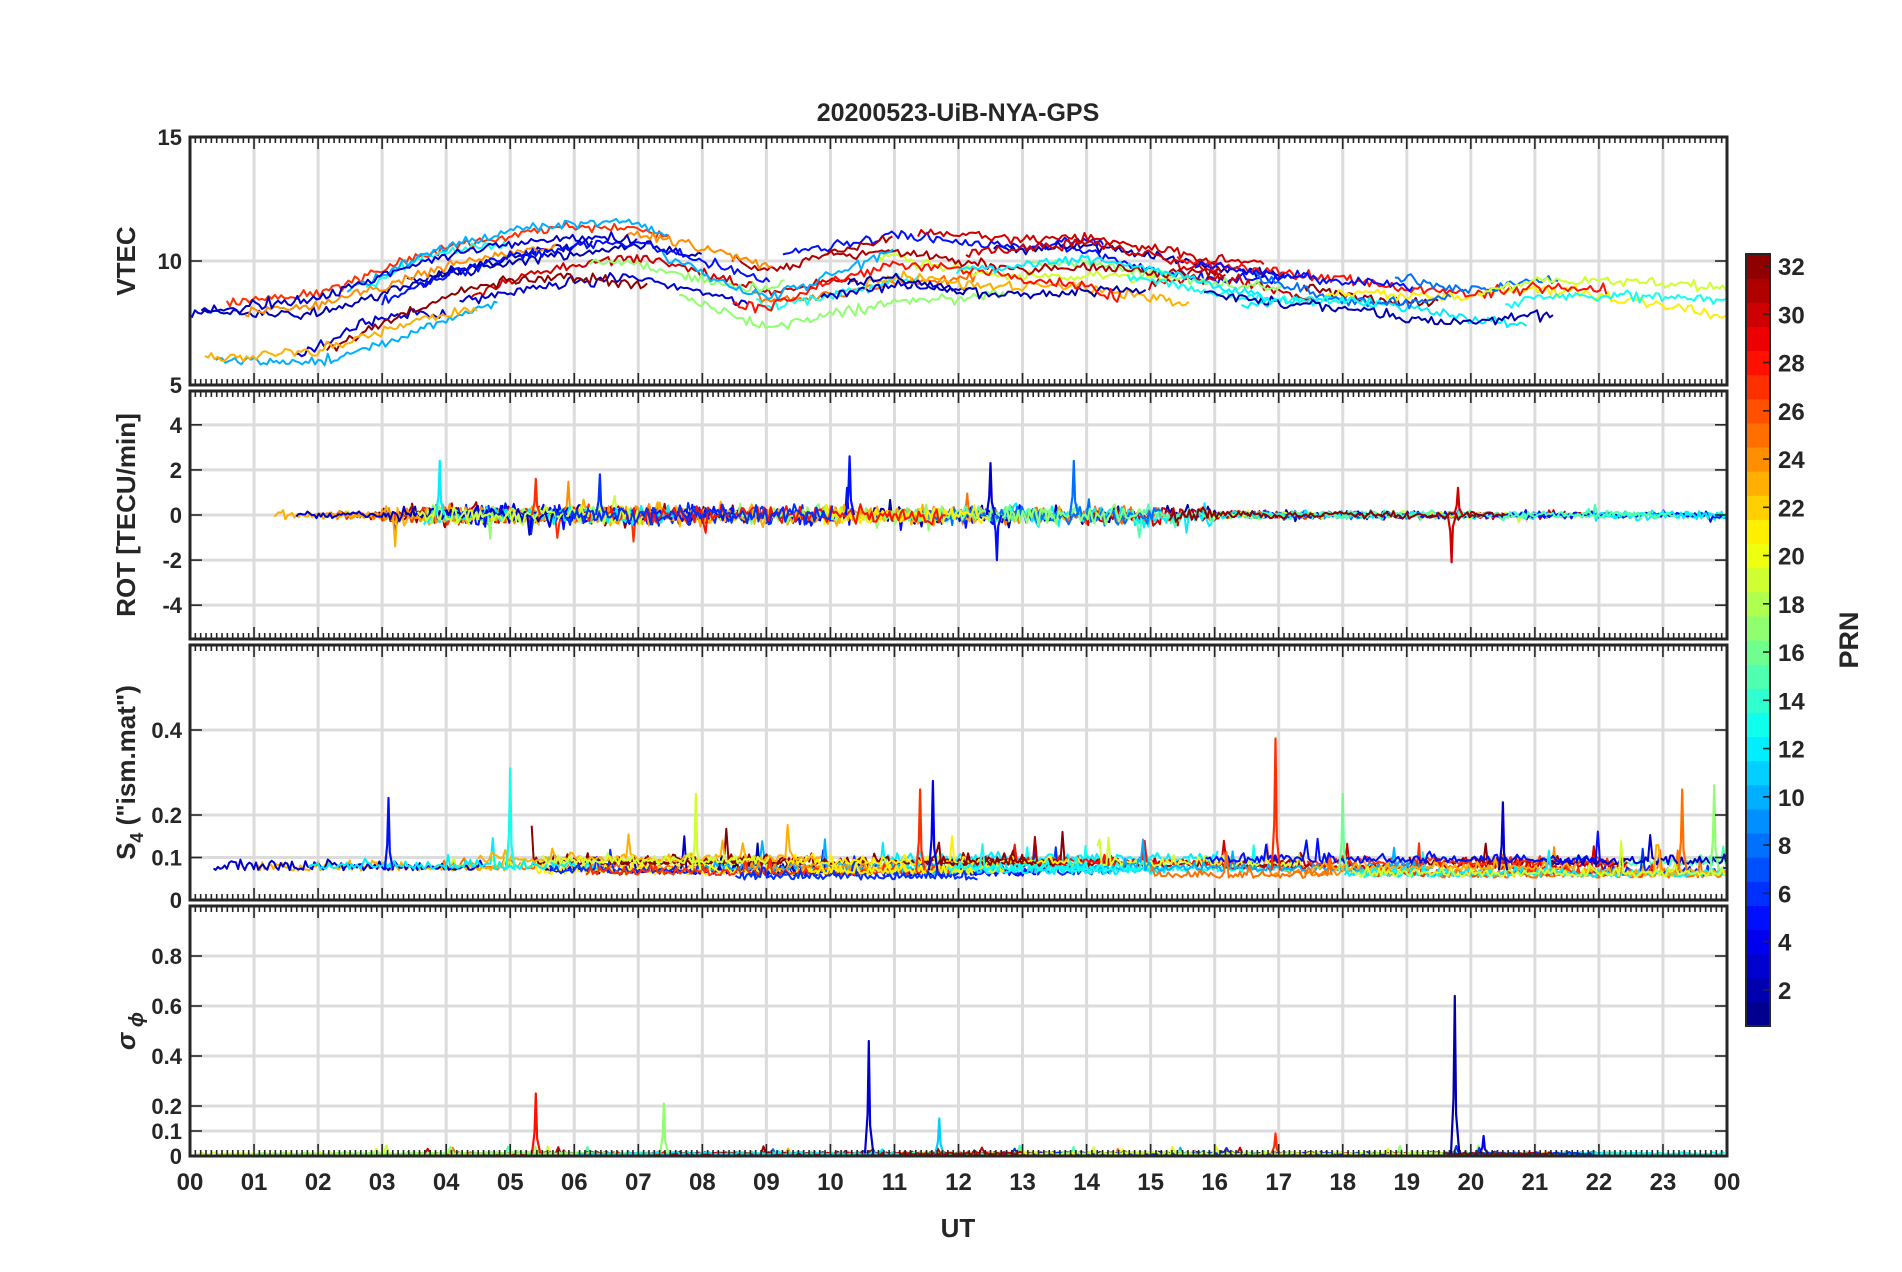  What do you see at coordinates (1727, 1182) in the screenshot?
I see `x-tick-label: 00` at bounding box center [1727, 1182].